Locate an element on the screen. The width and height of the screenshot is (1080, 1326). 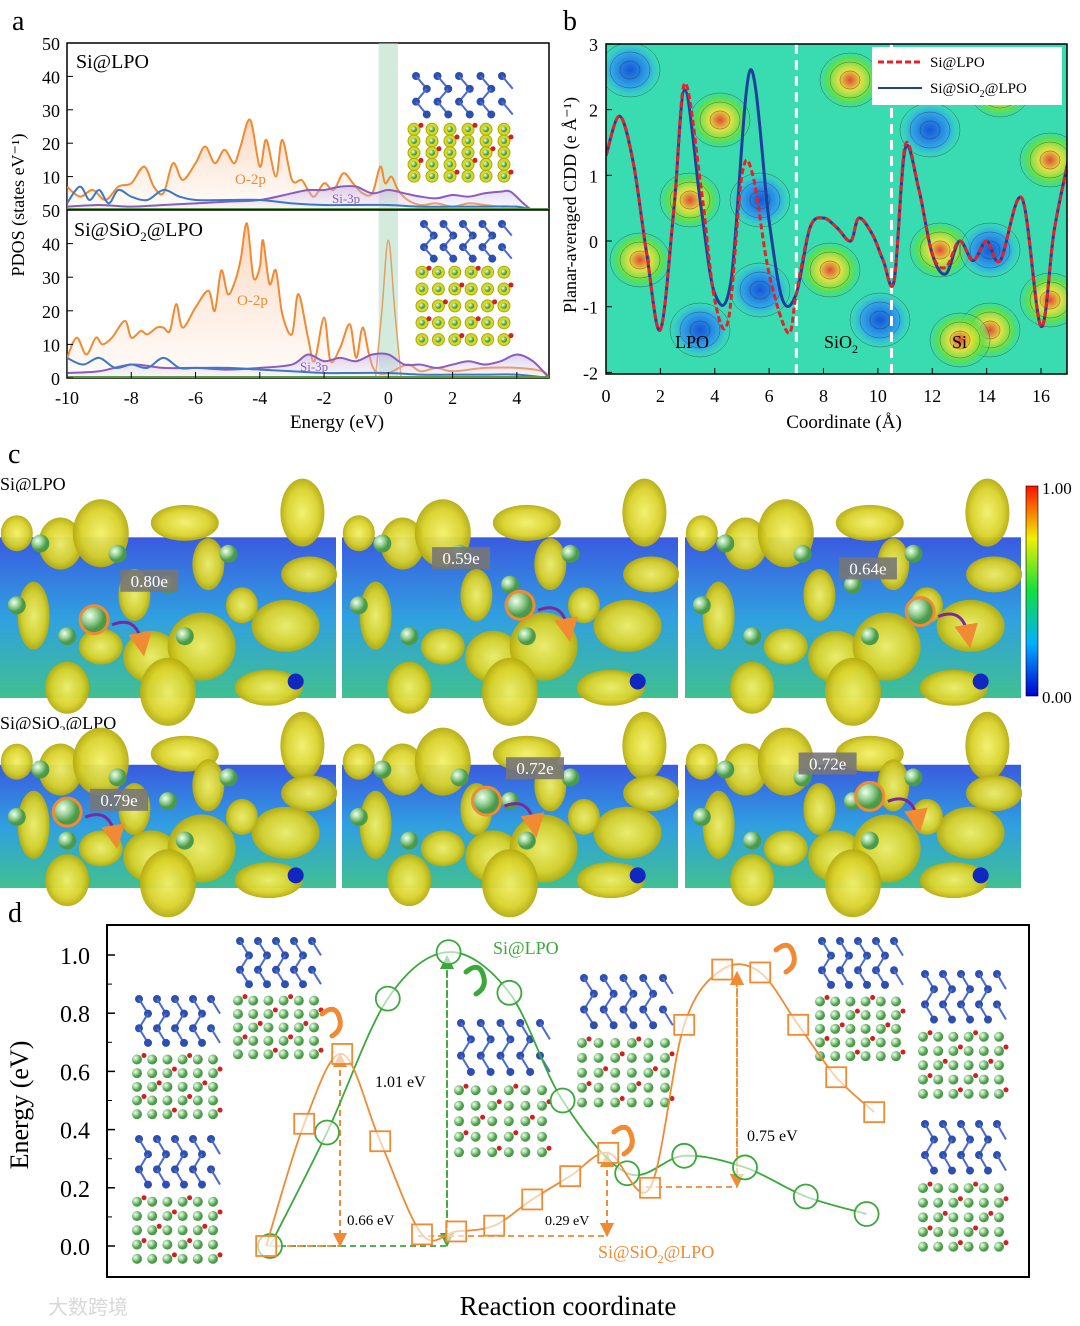
energy-point-square is located at coordinates (342, 1054).